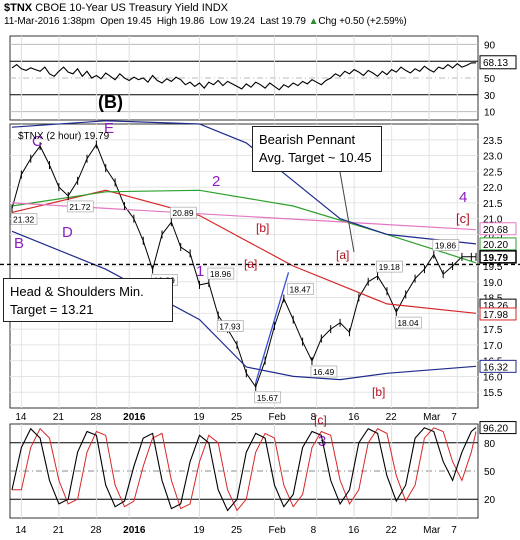 This screenshot has width=520, height=540. I want to click on stoch-tick-label: 20, so click(490, 500).